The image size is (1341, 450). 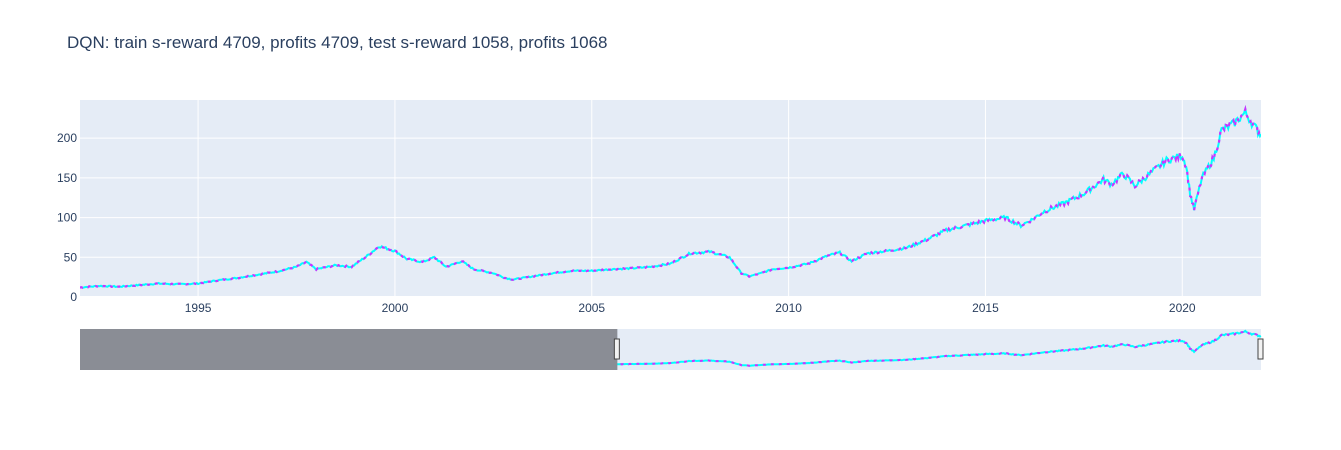 I want to click on mini-action-markers, so click(x=671, y=349).